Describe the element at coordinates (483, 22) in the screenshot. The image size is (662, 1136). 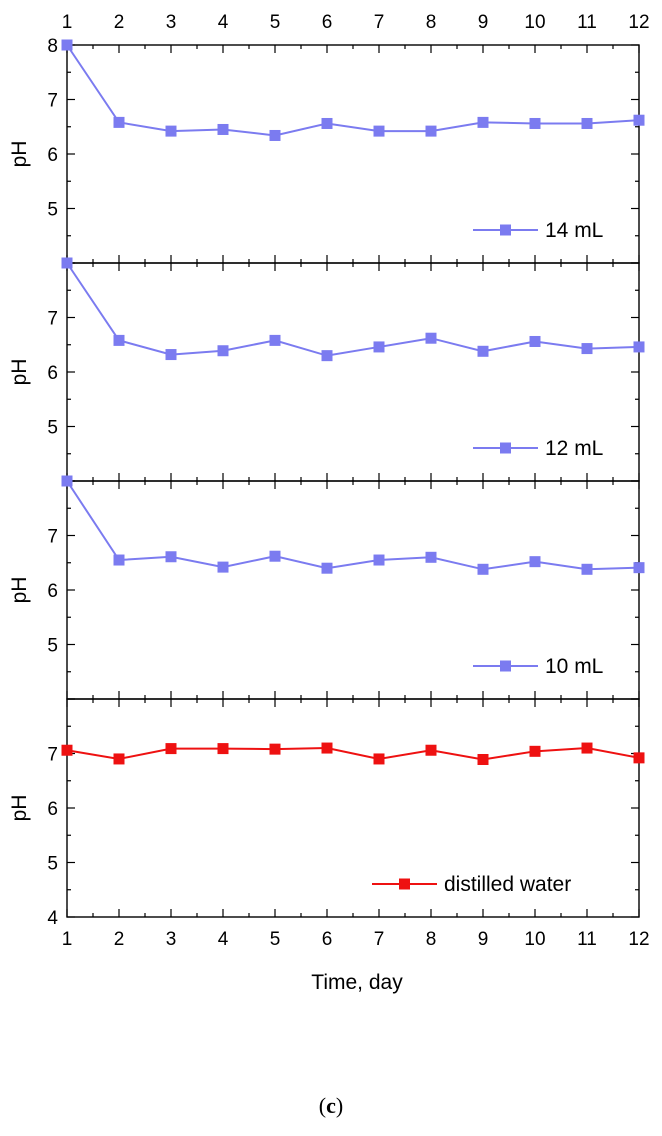
I see `x-tick-label-top: 9` at that location.